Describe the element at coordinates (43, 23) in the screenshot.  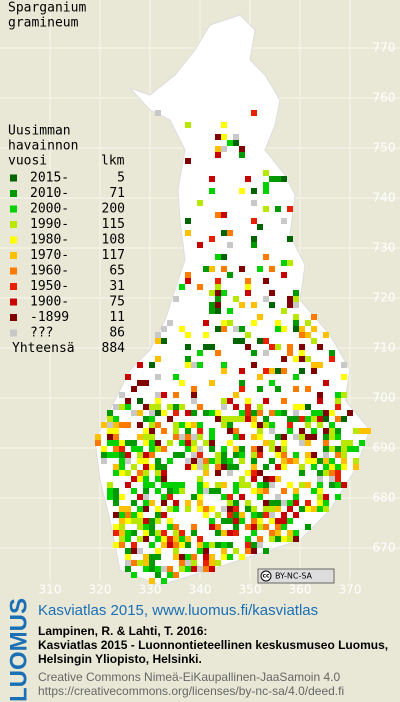
I see `species-name: gramineum` at that location.